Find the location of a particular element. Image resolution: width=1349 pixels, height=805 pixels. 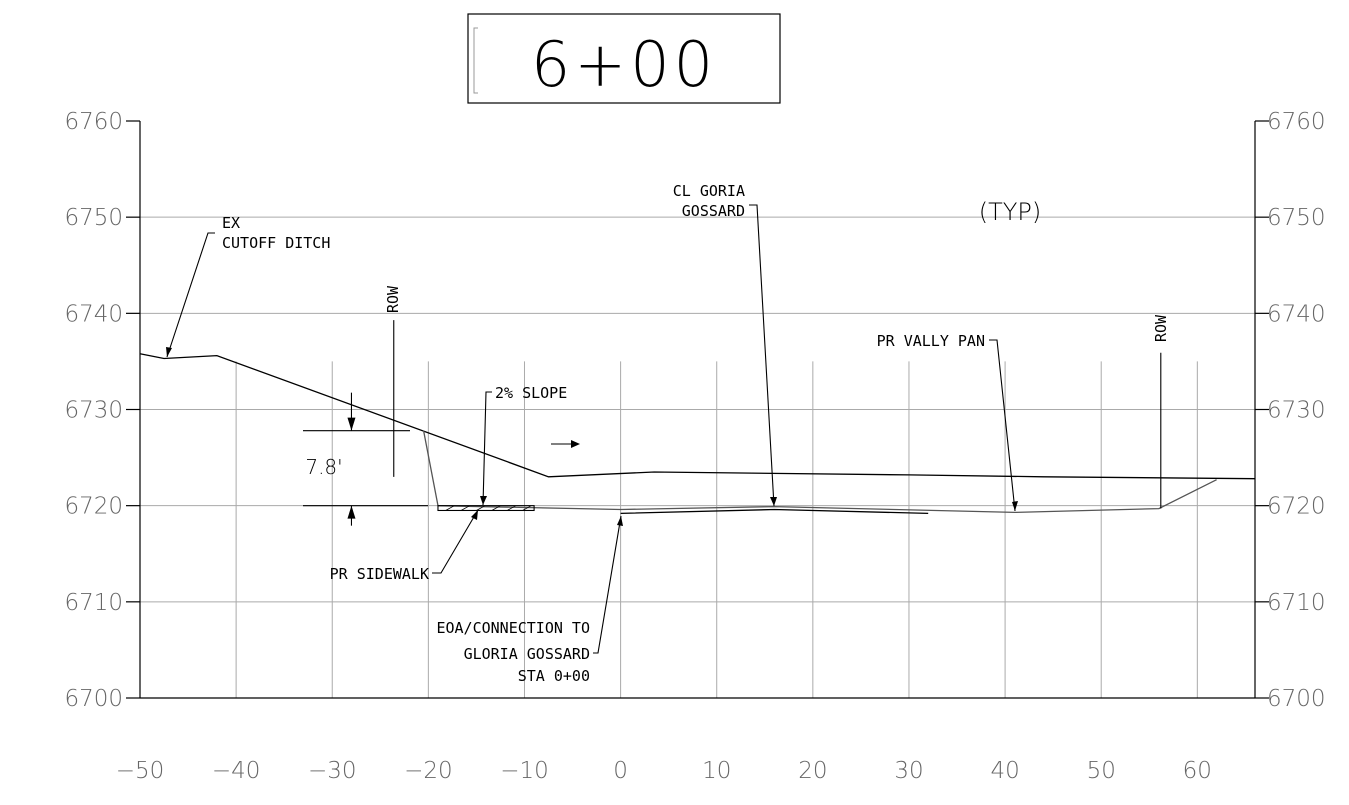

y-tick-label-right: 6760 is located at coordinates (1296, 122).